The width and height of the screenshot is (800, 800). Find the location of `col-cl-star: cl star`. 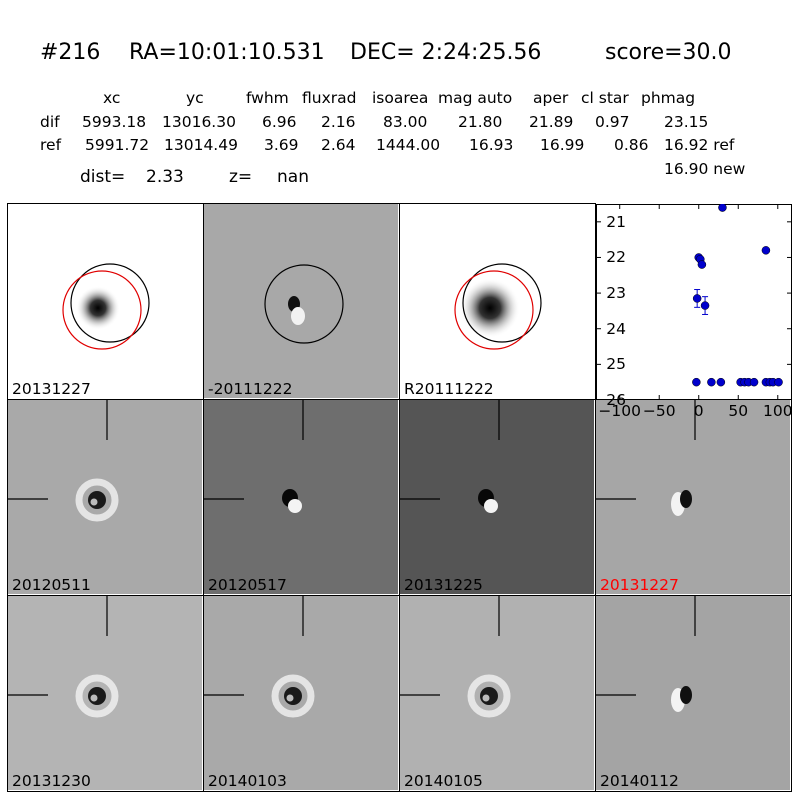

col-cl-star: cl star is located at coordinates (605, 98).